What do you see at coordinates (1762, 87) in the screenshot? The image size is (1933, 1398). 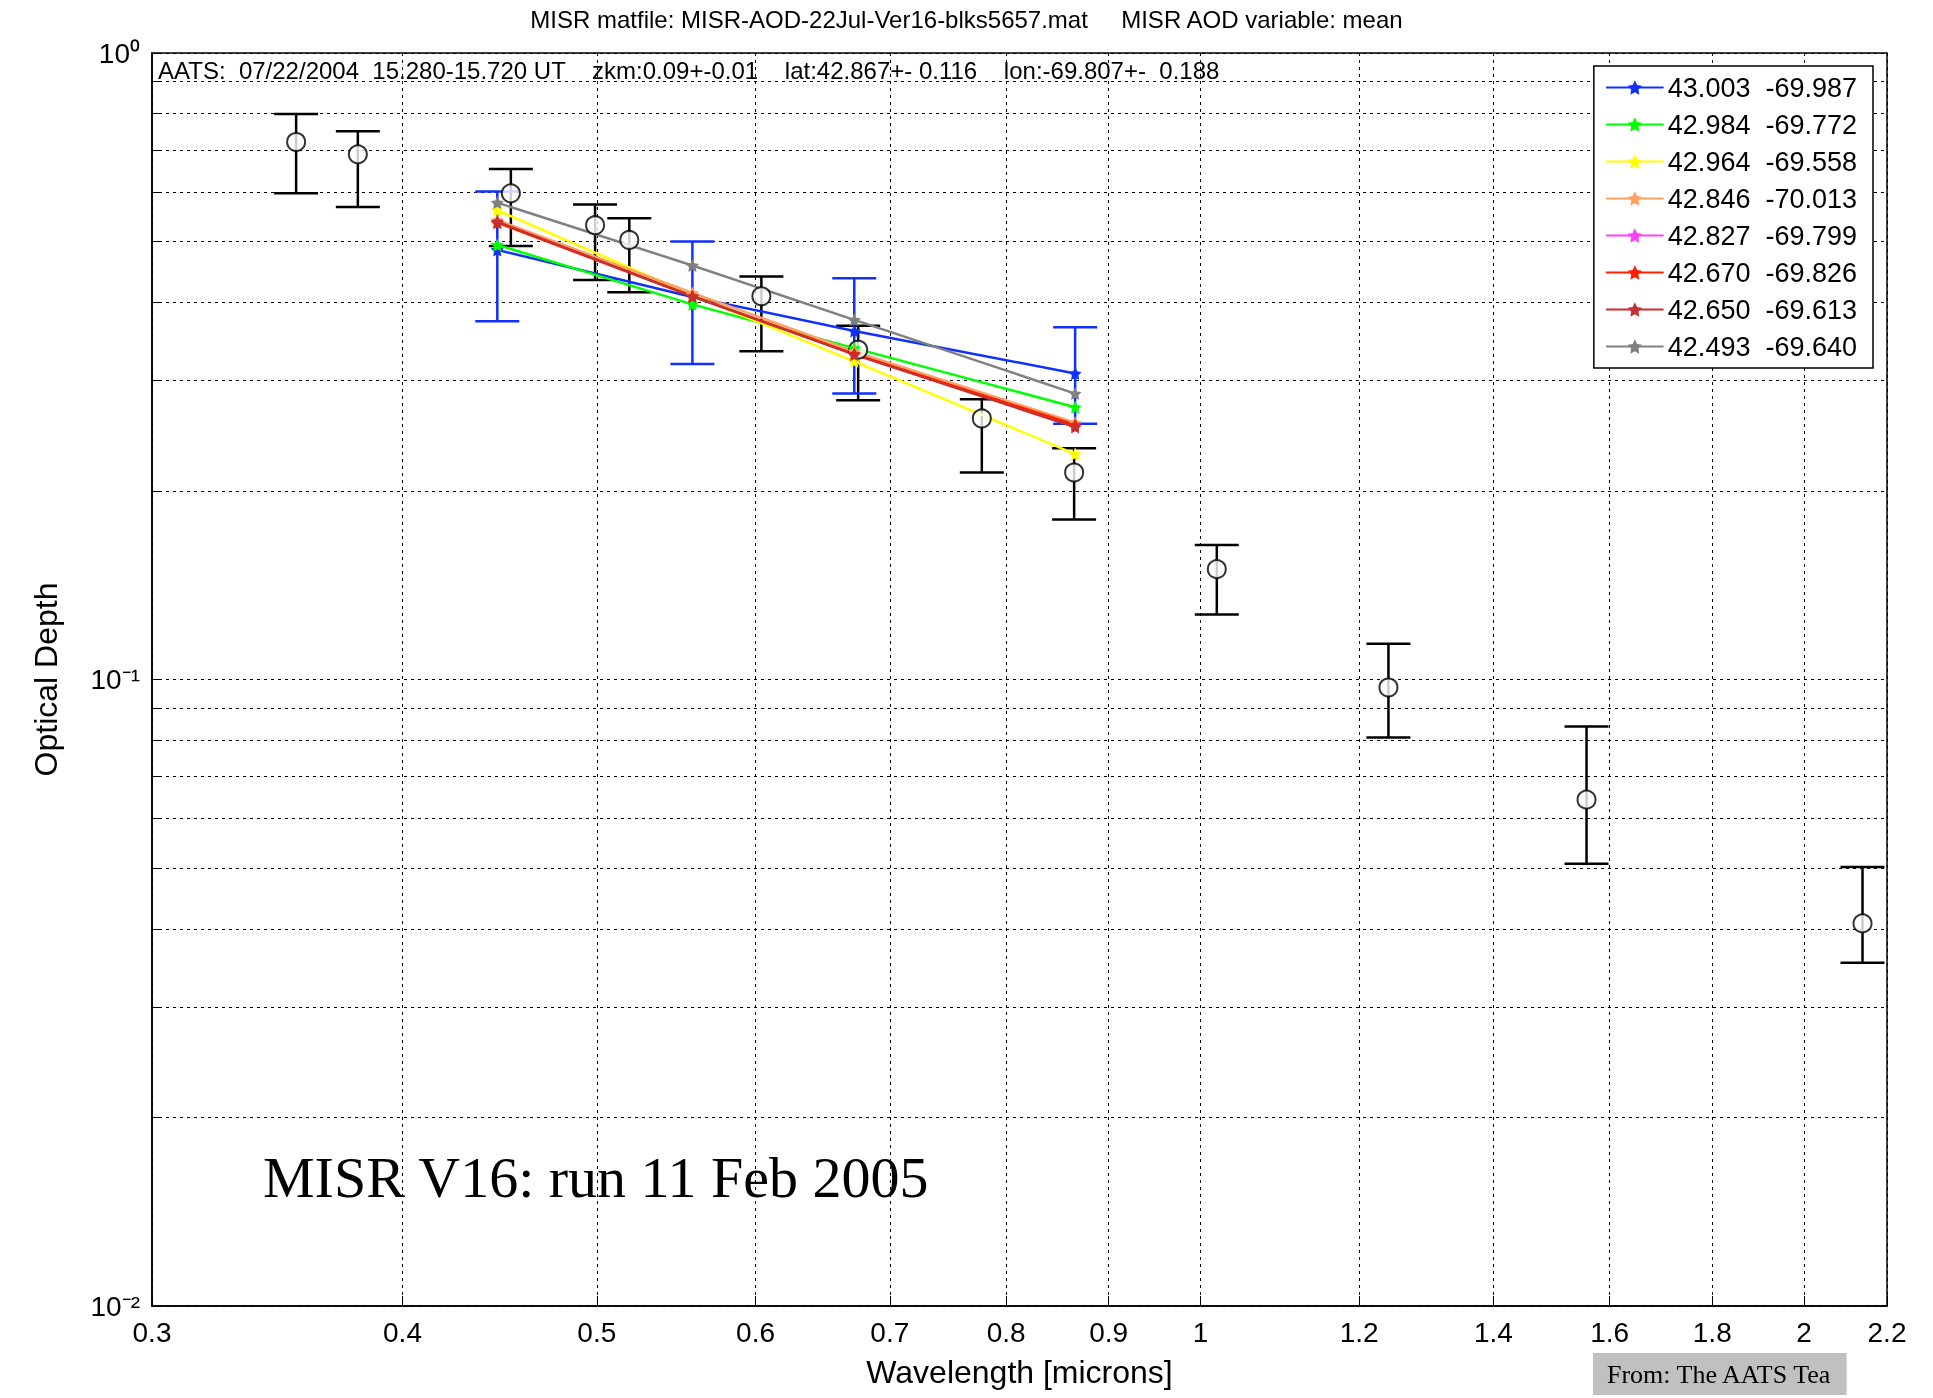 I see `legend-label: 43.003 -69.987` at bounding box center [1762, 87].